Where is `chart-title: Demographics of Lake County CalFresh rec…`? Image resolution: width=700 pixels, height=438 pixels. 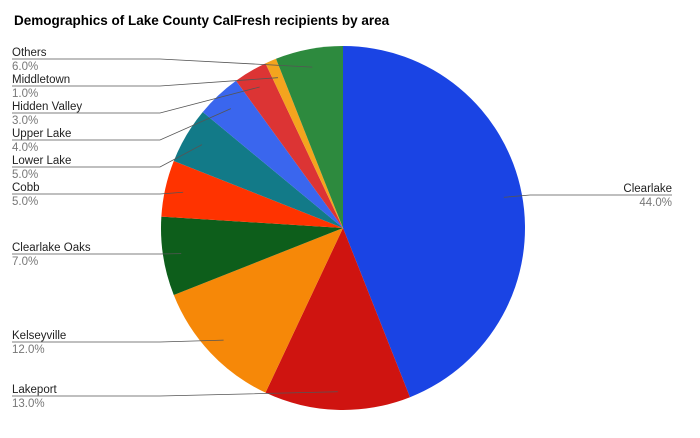
chart-title: Demographics of Lake County CalFresh rec… is located at coordinates (202, 20).